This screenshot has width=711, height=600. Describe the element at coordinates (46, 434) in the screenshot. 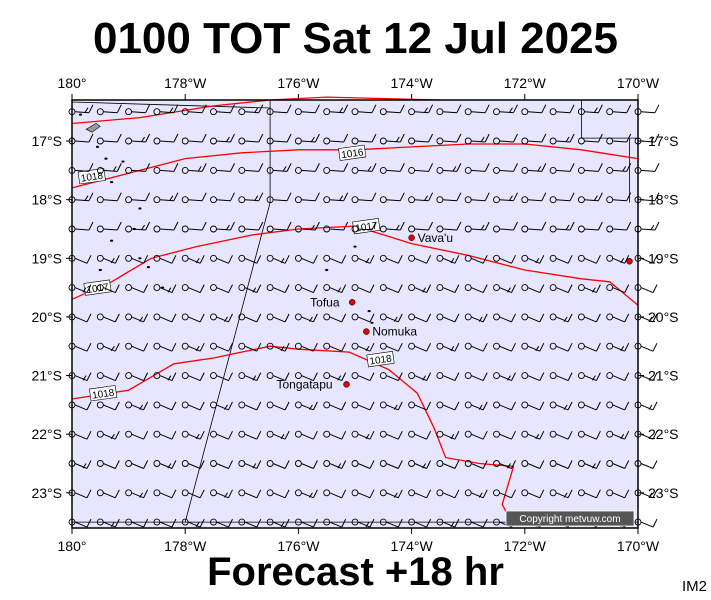

I see `y-tick-label: 22°S` at that location.